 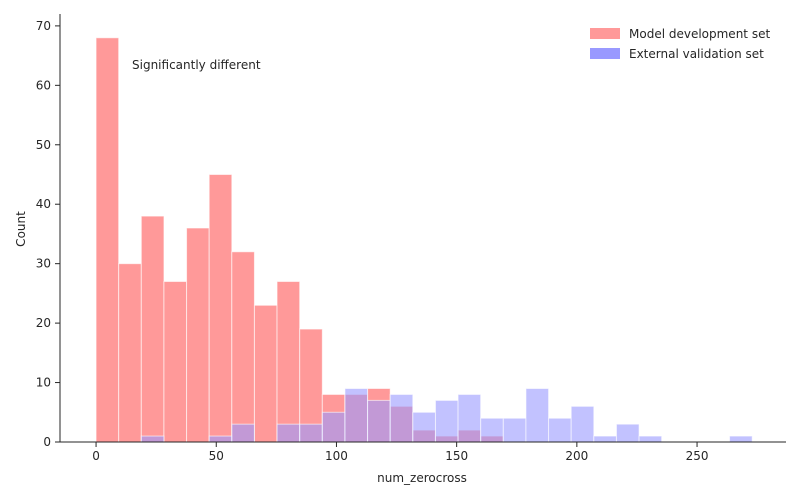 I want to click on x-tick-label: 200, so click(x=576, y=456).